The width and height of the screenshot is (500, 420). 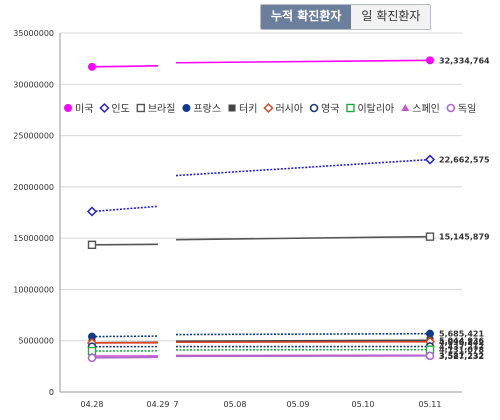 What do you see at coordinates (175, 404) in the screenshot?
I see `x-tick-label: 7` at bounding box center [175, 404].